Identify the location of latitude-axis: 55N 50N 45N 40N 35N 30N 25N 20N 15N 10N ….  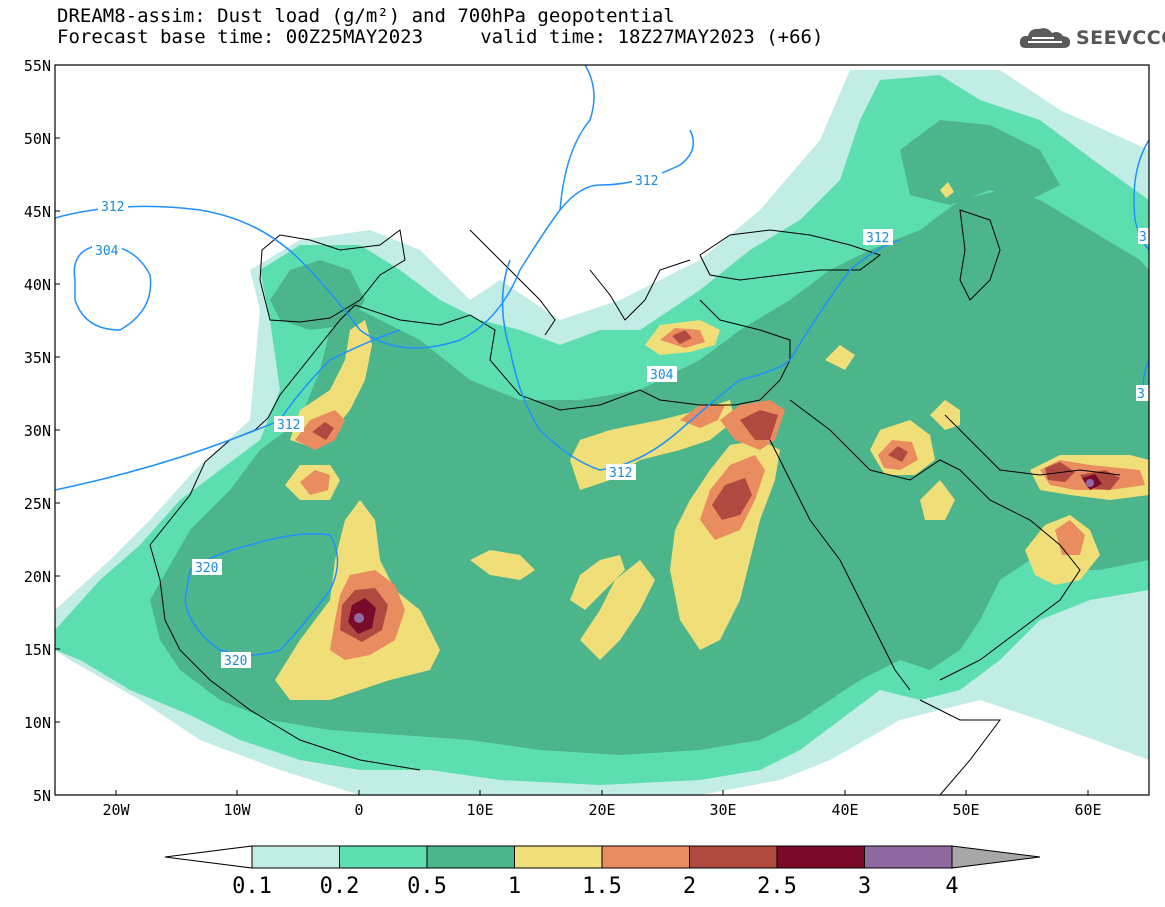
(42, 431).